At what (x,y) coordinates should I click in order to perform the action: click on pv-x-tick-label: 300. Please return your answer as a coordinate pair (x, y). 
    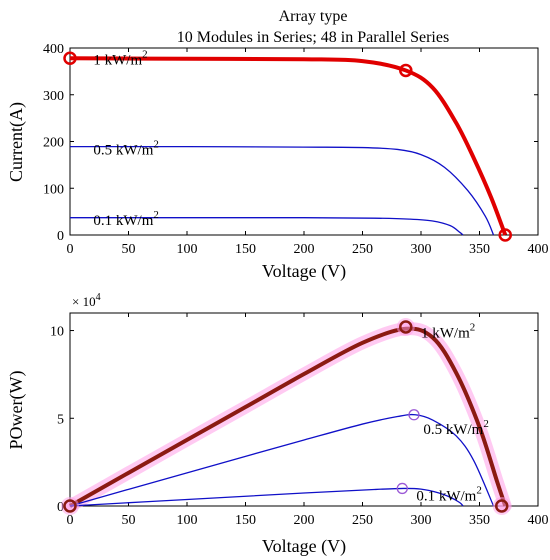
    Looking at the image, I should click on (421, 520).